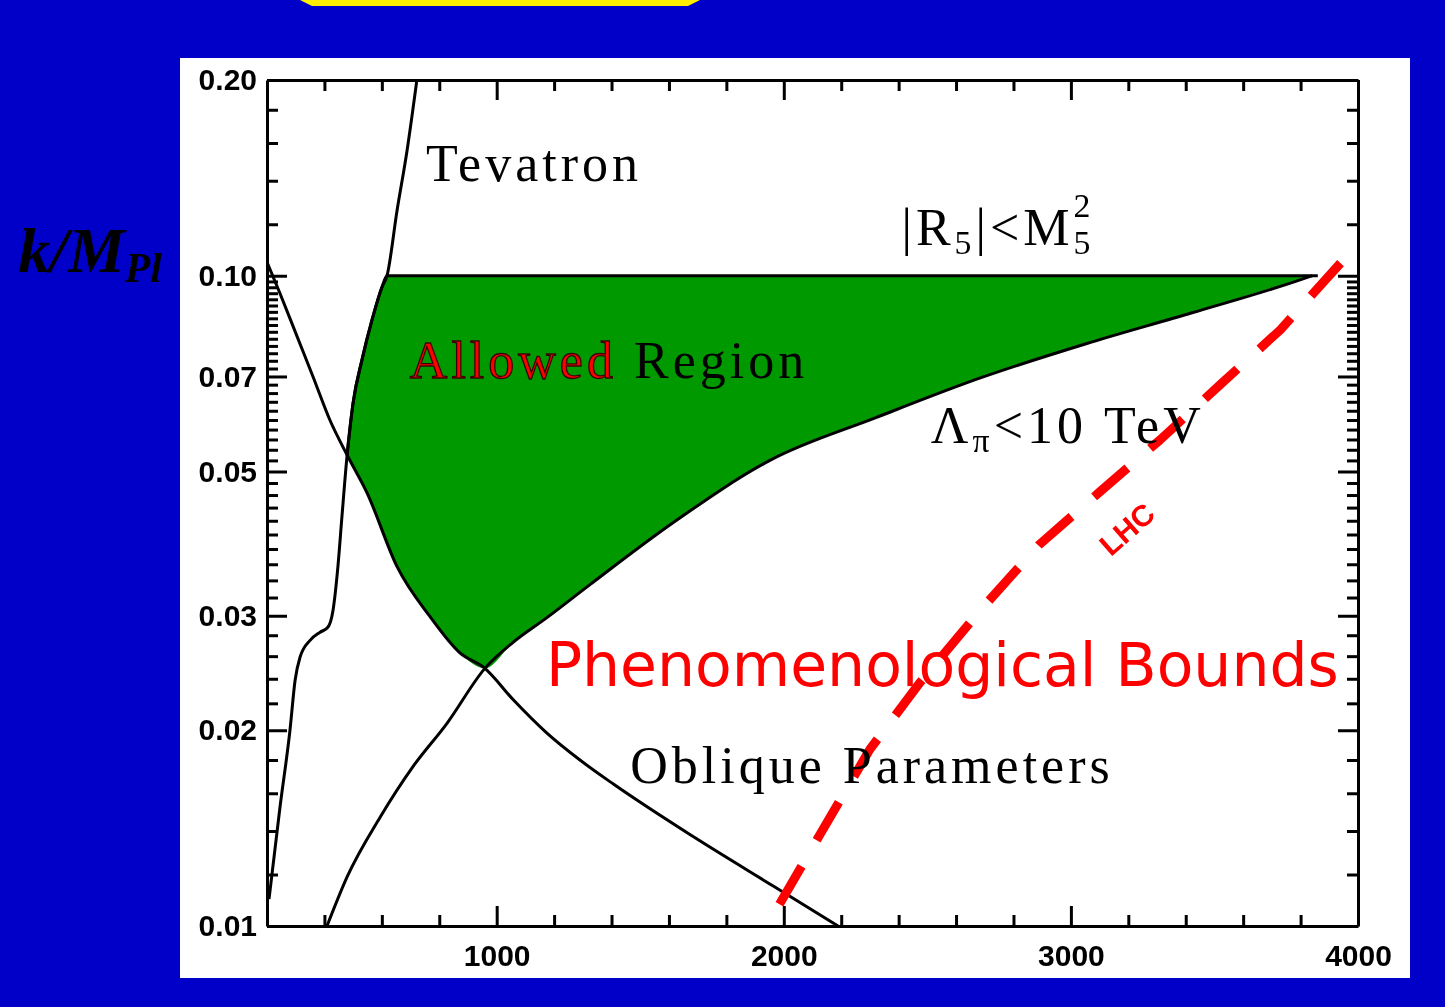  I want to click on y-axis-title: k/M$_{Pl}$, so click(90, 252).